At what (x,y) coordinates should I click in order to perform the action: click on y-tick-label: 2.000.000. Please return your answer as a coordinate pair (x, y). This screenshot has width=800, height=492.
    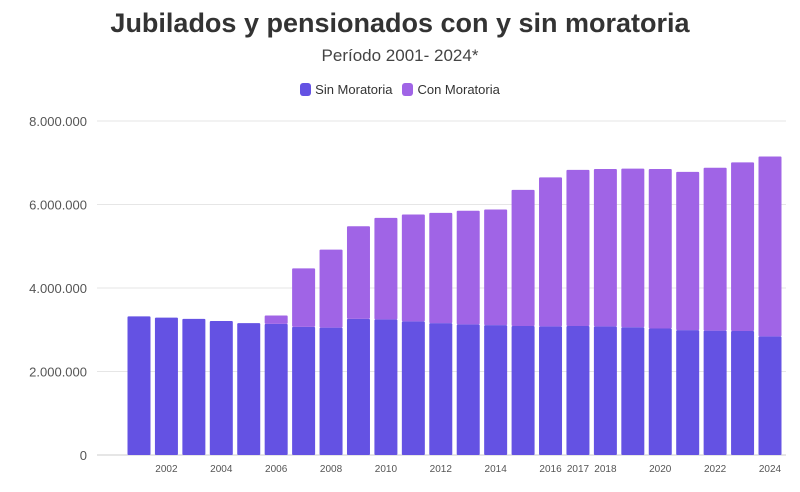
    Looking at the image, I should click on (58, 372).